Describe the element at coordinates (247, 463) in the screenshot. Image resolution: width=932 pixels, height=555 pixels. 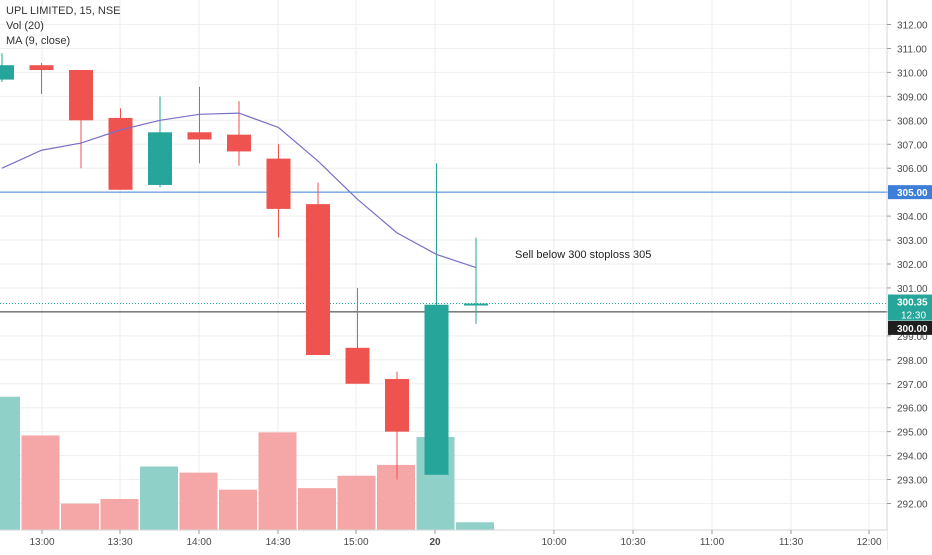
I see `volume-bars` at that location.